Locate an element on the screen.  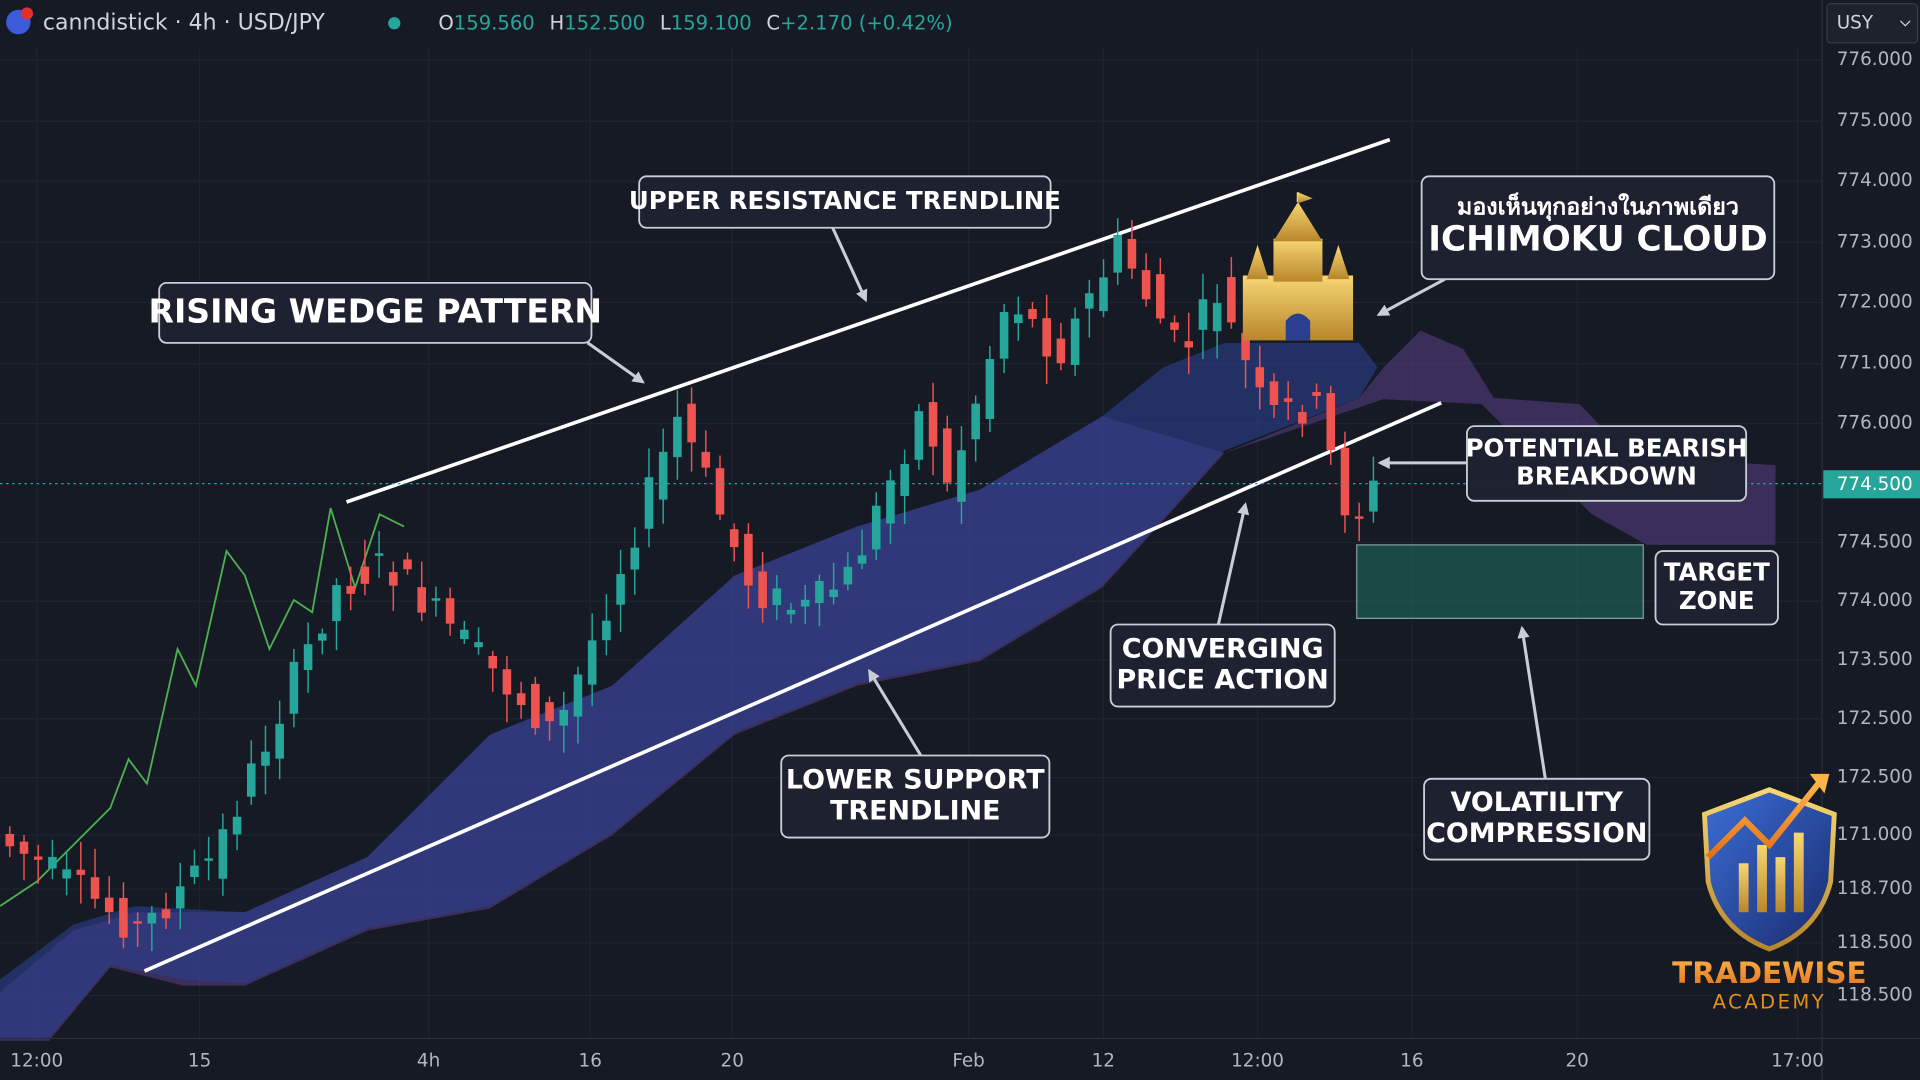
price-label: 118.500 is located at coordinates (1875, 942).